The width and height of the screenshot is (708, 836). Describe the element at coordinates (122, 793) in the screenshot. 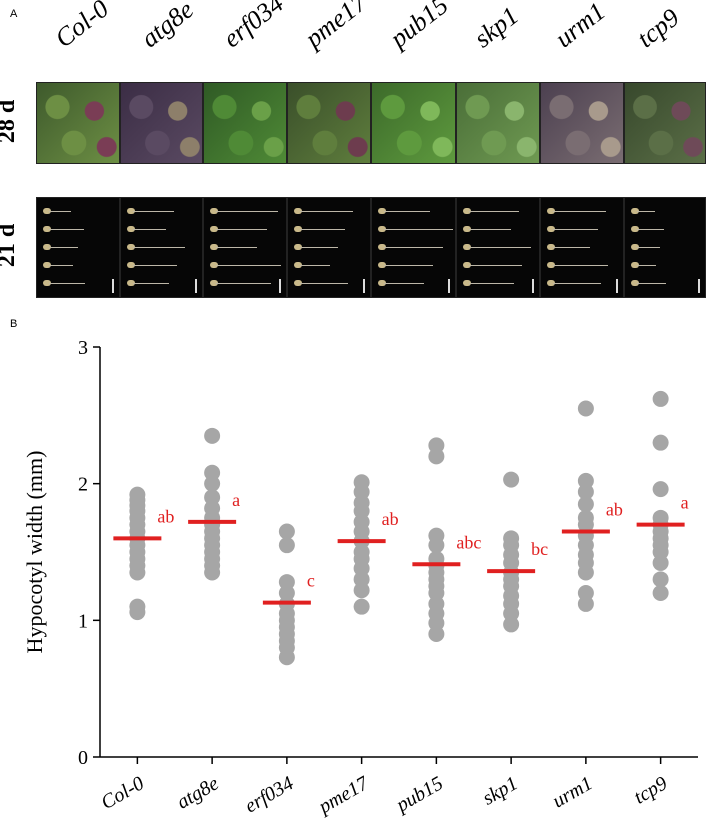

I see `x-tick-label: Col-0` at that location.